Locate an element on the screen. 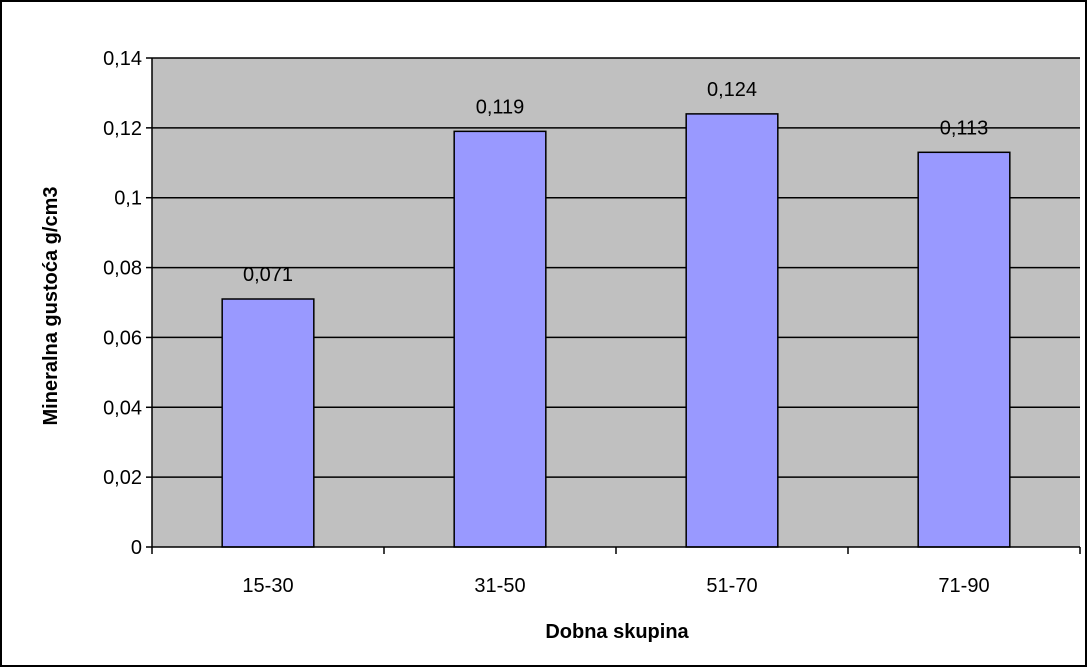  x-tick-label: 71-90 is located at coordinates (963, 586).